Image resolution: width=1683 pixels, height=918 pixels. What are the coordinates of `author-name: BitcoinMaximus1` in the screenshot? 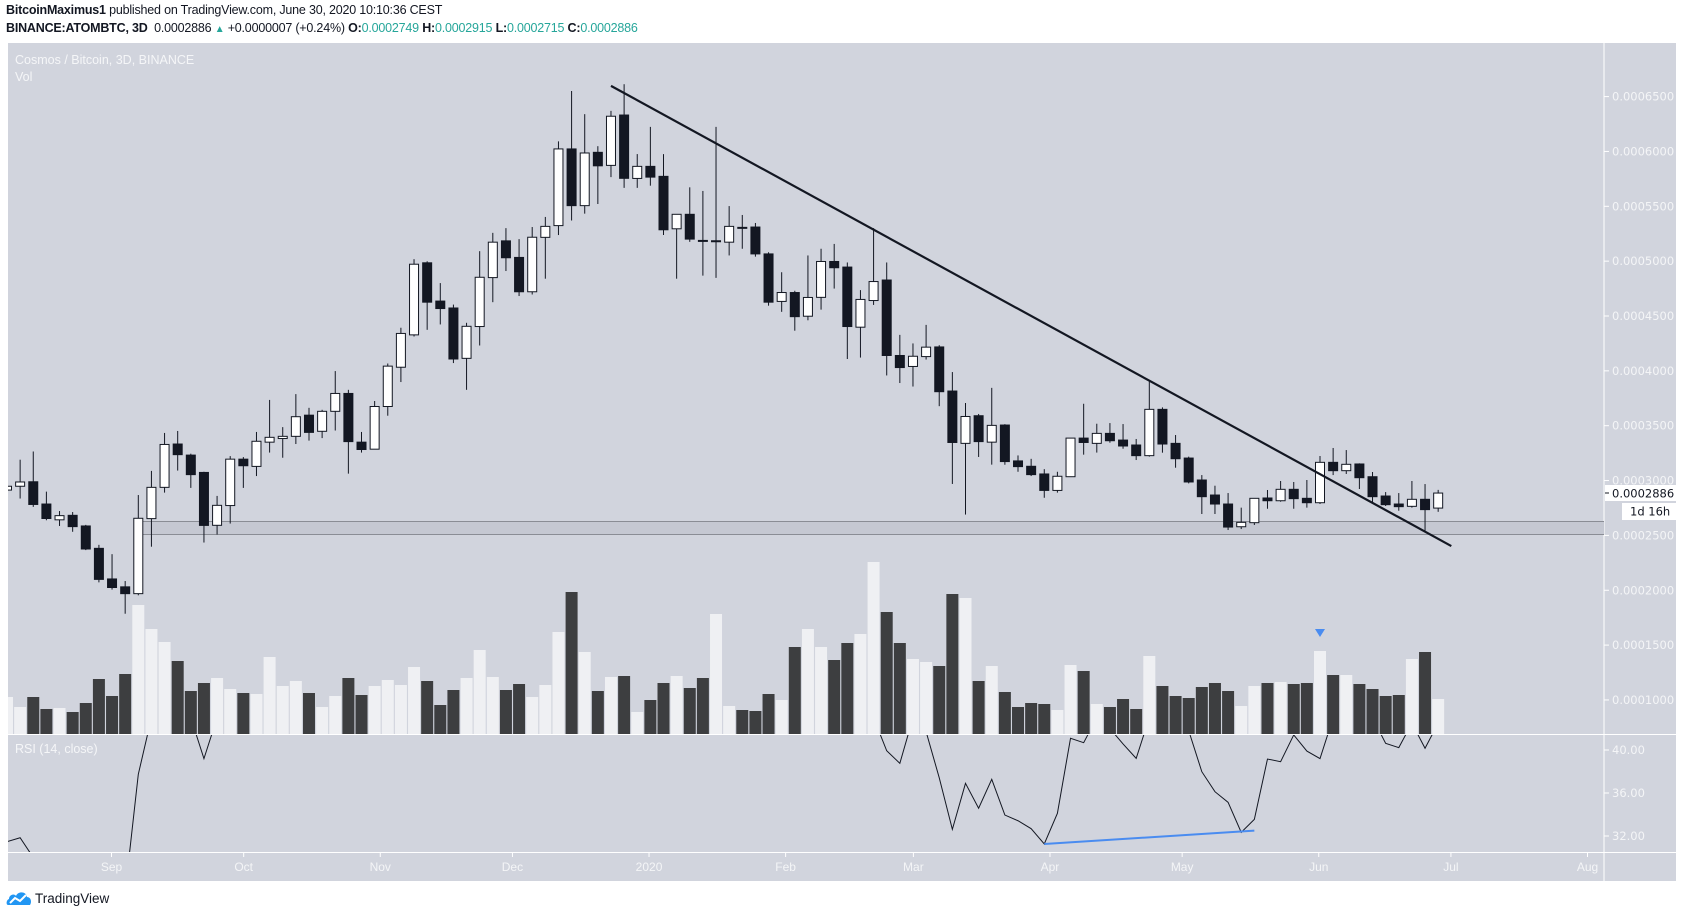 It's located at (56, 10).